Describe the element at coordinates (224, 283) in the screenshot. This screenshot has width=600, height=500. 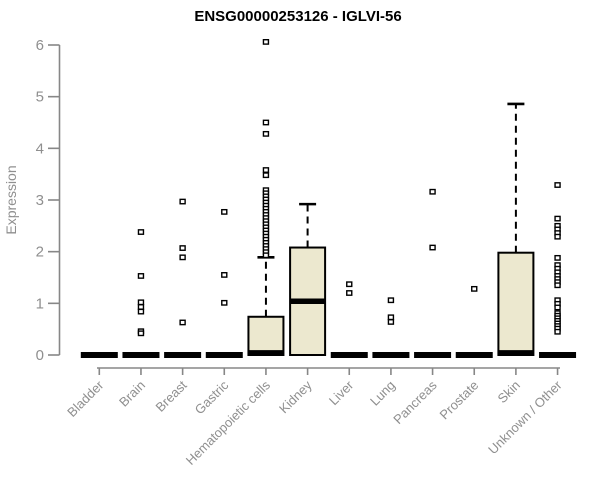
I see `box-group-gastric` at that location.